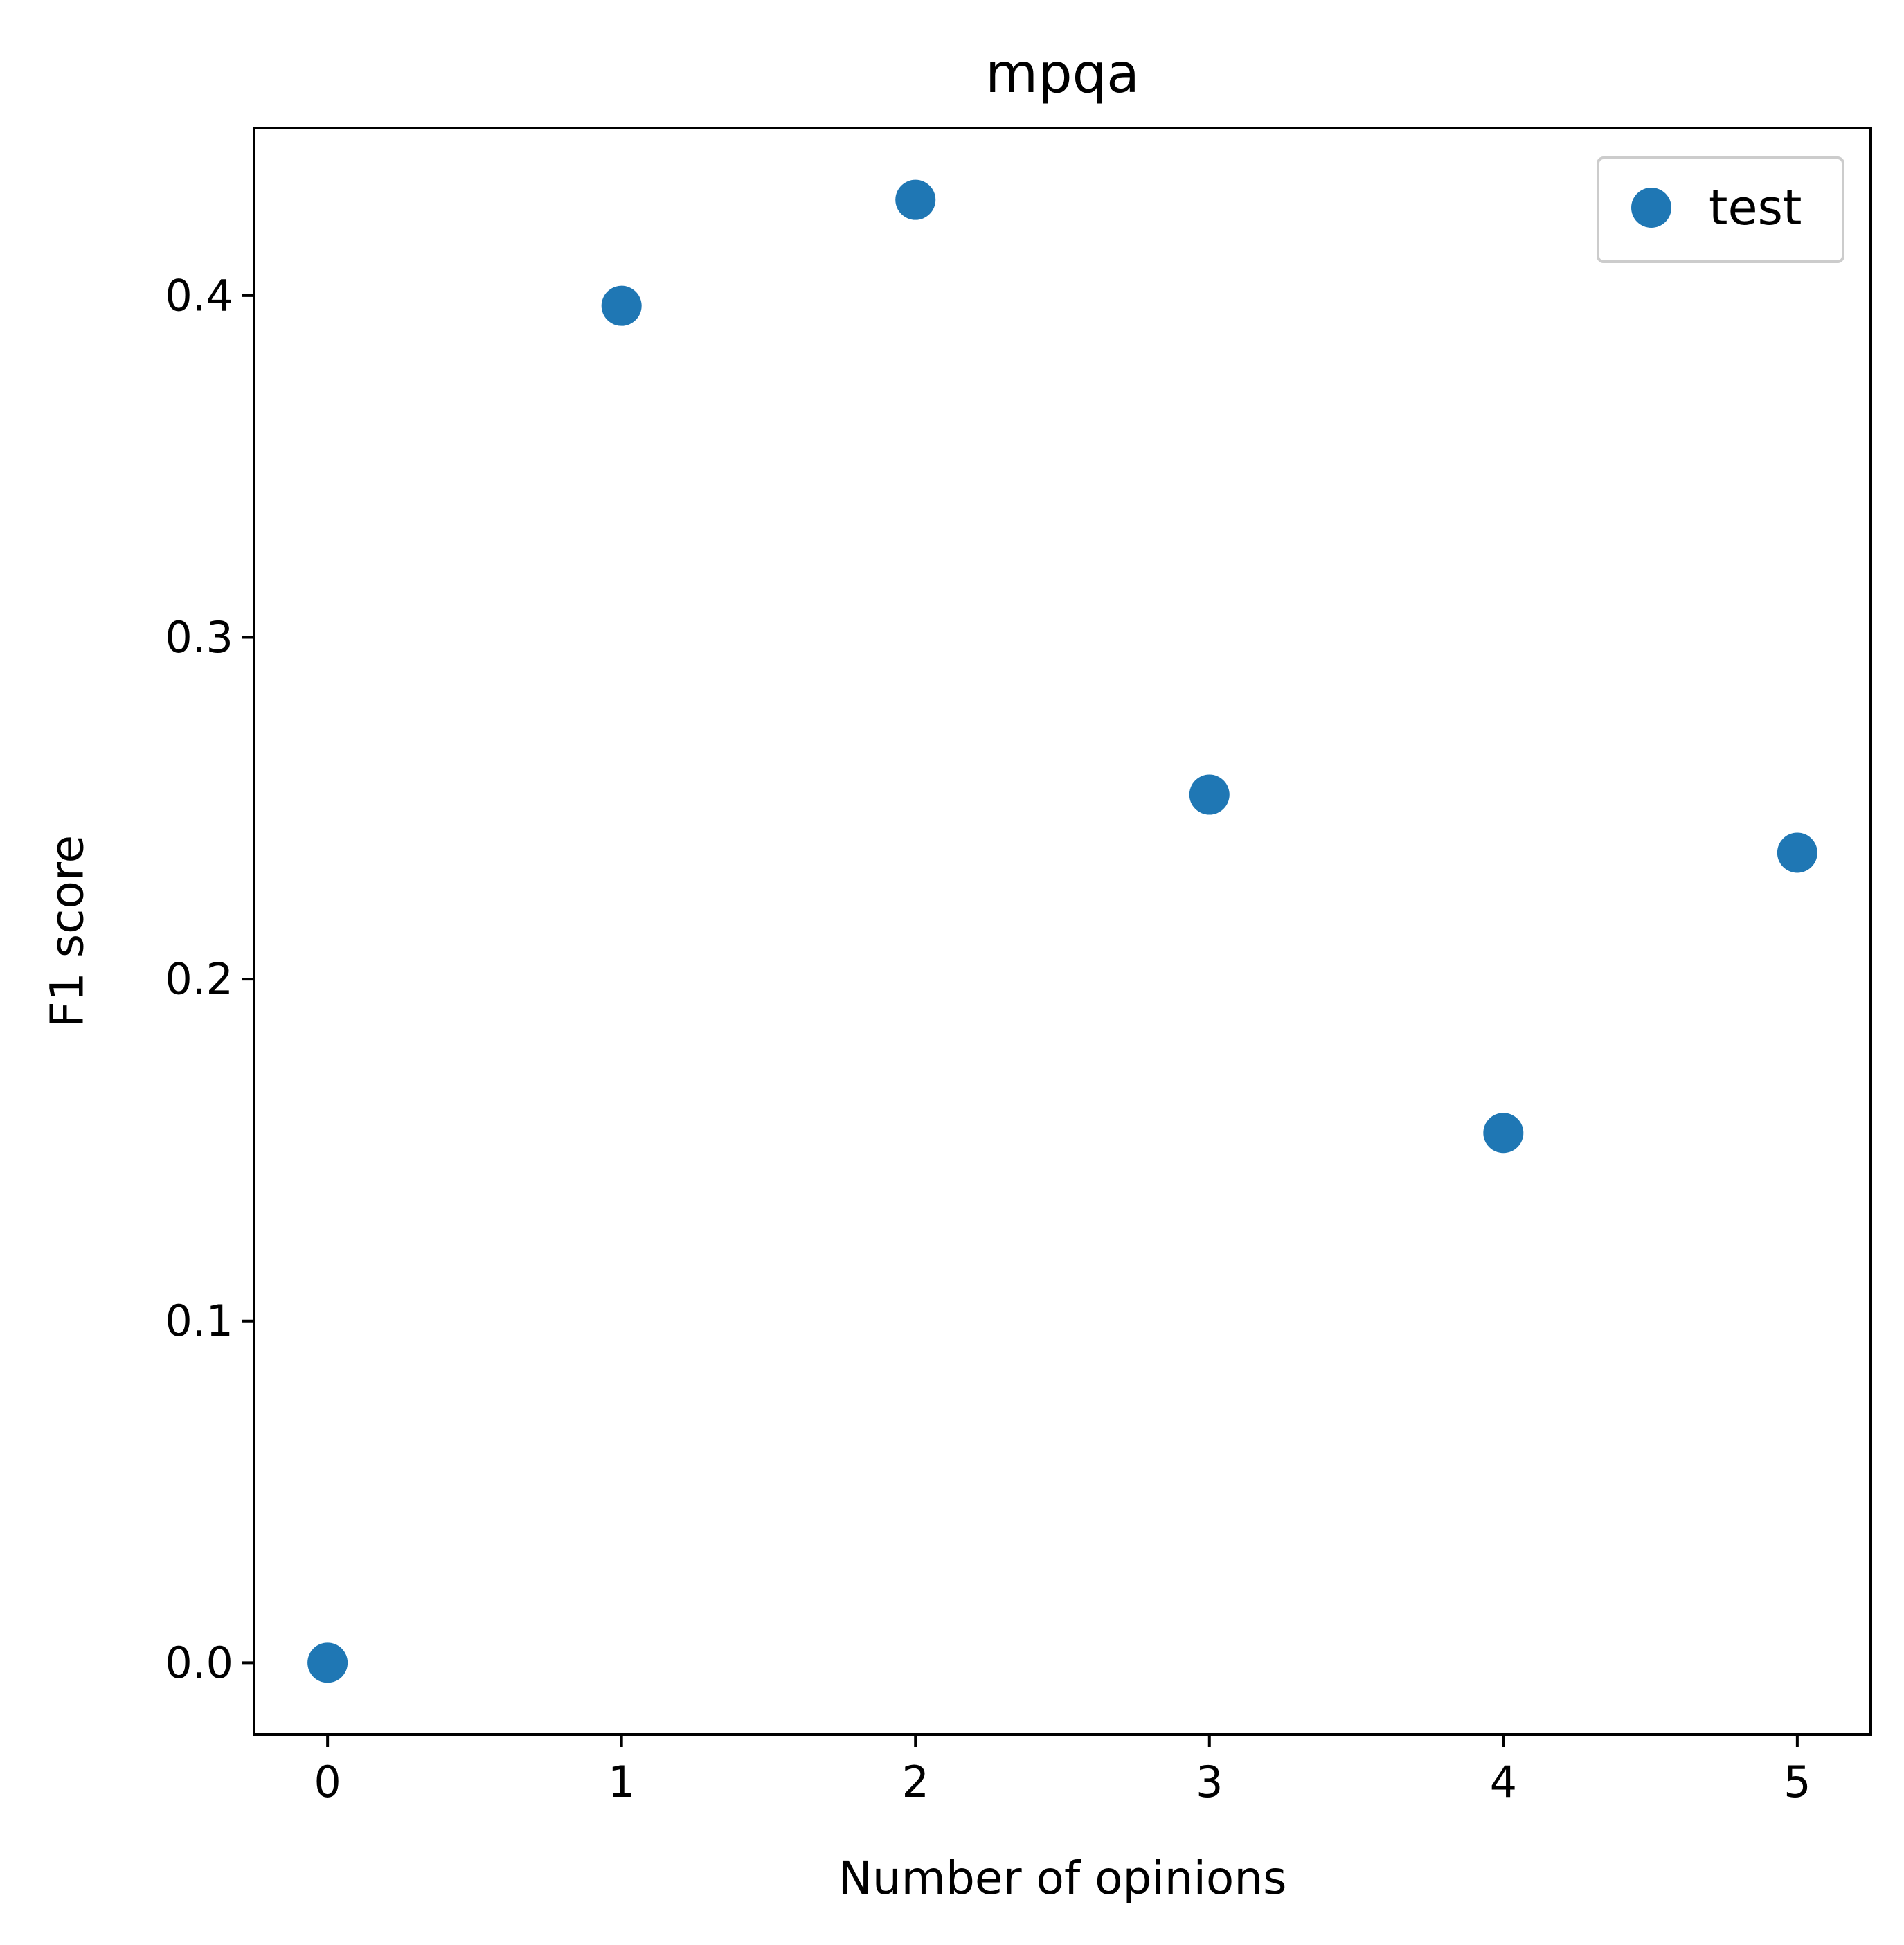 The width and height of the screenshot is (1904, 1945). I want to click on legend-marker-test, so click(1651, 208).